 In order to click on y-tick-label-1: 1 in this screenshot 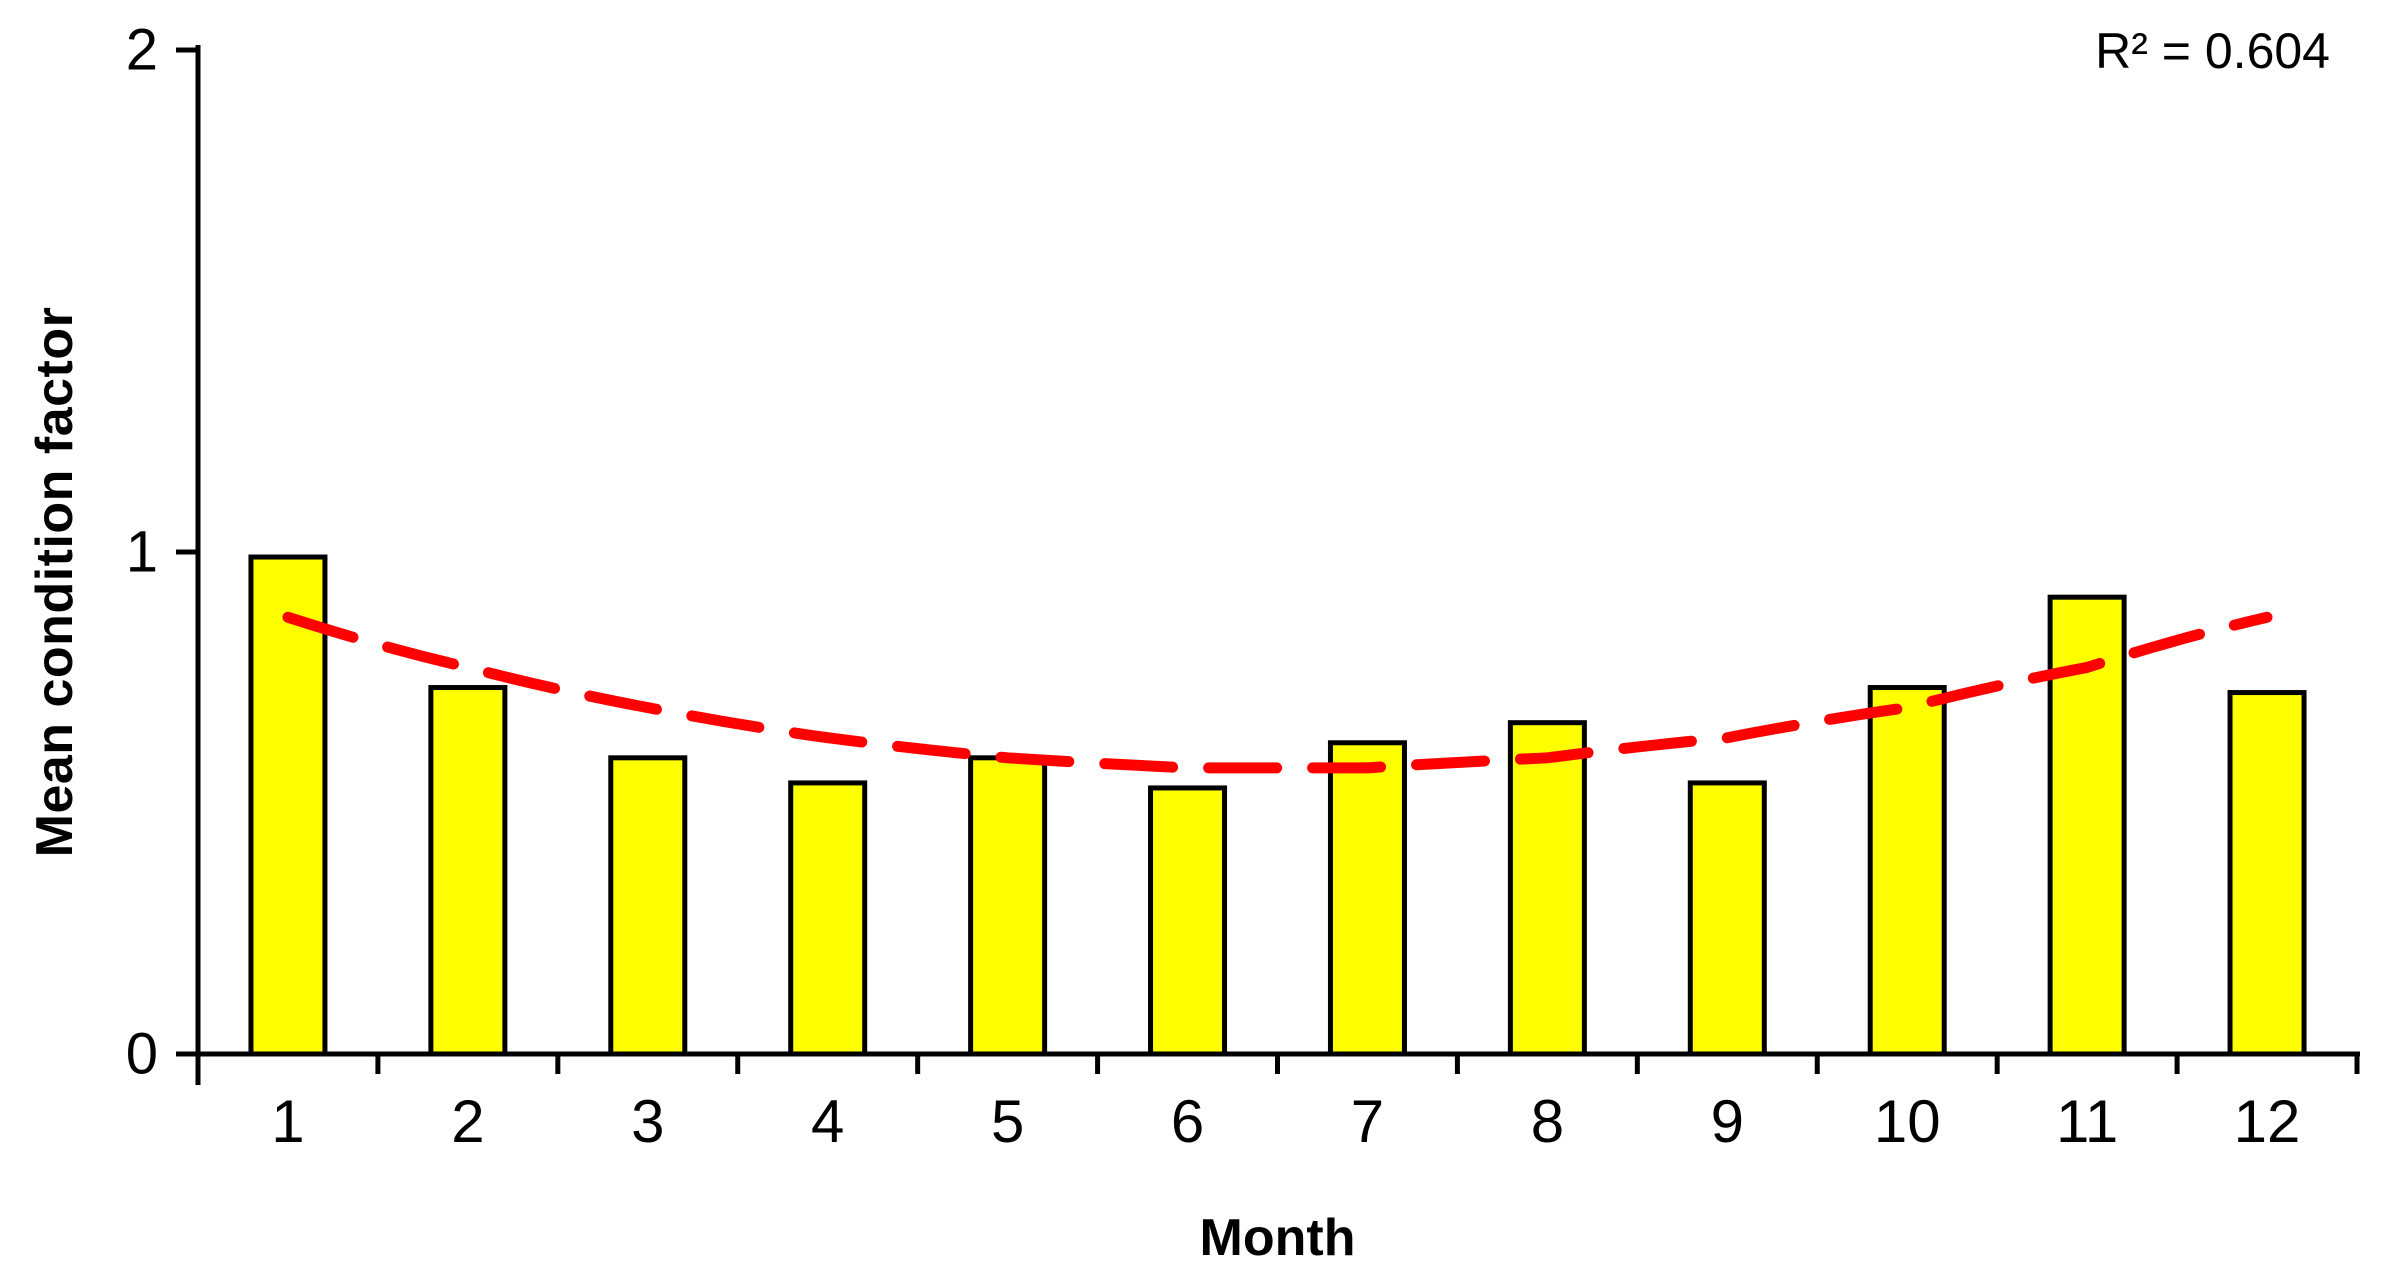, I will do `click(142, 552)`.